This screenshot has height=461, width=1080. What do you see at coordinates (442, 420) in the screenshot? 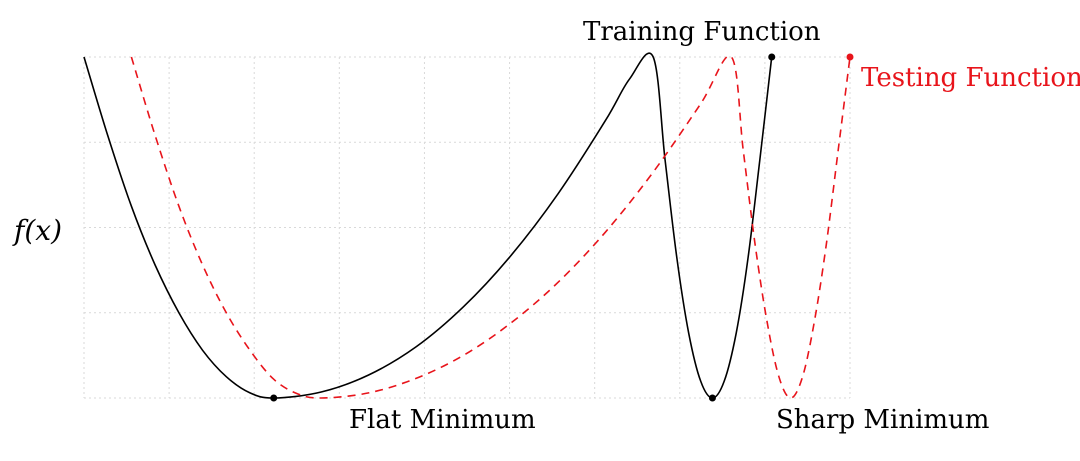
I see `flat-minimum-label: Flat Minimum` at bounding box center [442, 420].